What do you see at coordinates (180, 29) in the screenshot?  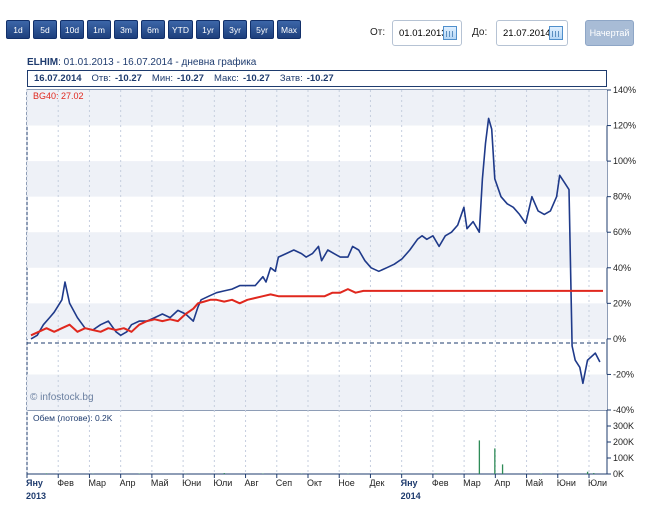 I see `range-button: YTD` at bounding box center [180, 29].